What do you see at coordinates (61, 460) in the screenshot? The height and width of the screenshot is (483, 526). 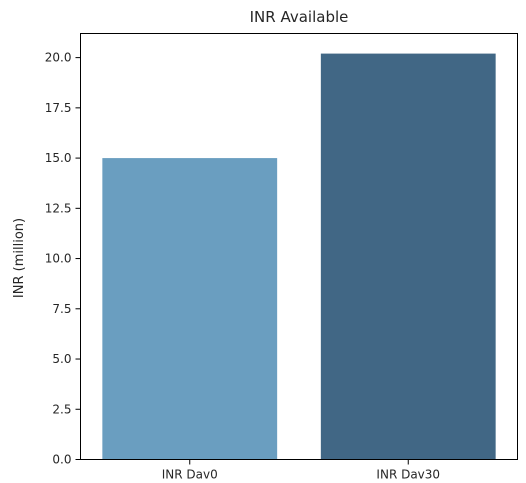 I see `y-tick-label: 0.0` at bounding box center [61, 460].